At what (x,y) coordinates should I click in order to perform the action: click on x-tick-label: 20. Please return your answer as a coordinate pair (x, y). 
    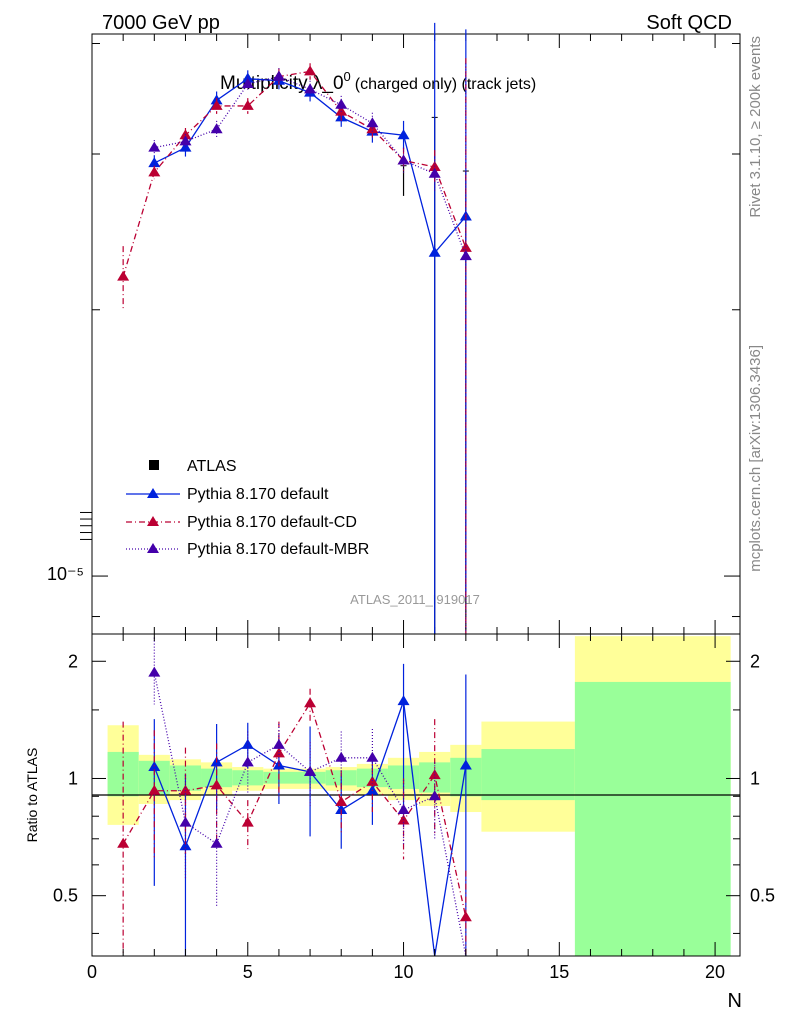
    Looking at the image, I should click on (715, 972).